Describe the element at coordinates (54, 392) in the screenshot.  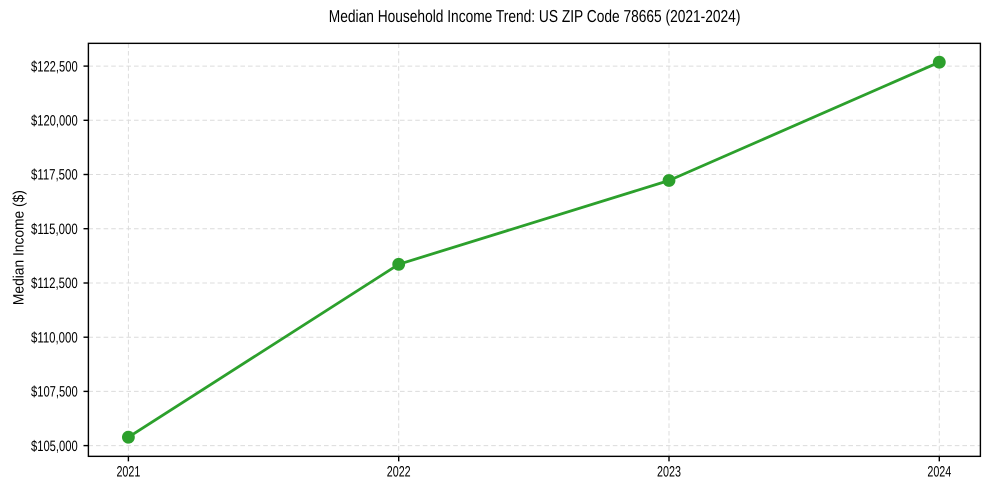
I see `svg-text: $107,500` at that location.